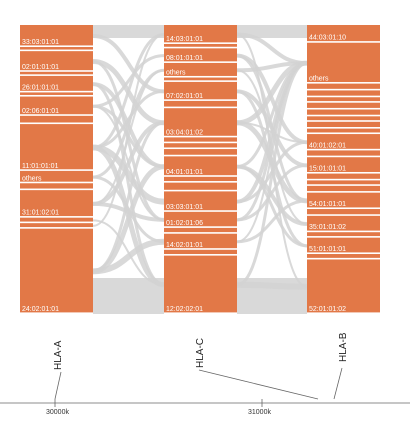 This screenshot has height=429, width=410. Describe the element at coordinates (327, 169) in the screenshot. I see `allele-label: 15:01:01:01` at that location.